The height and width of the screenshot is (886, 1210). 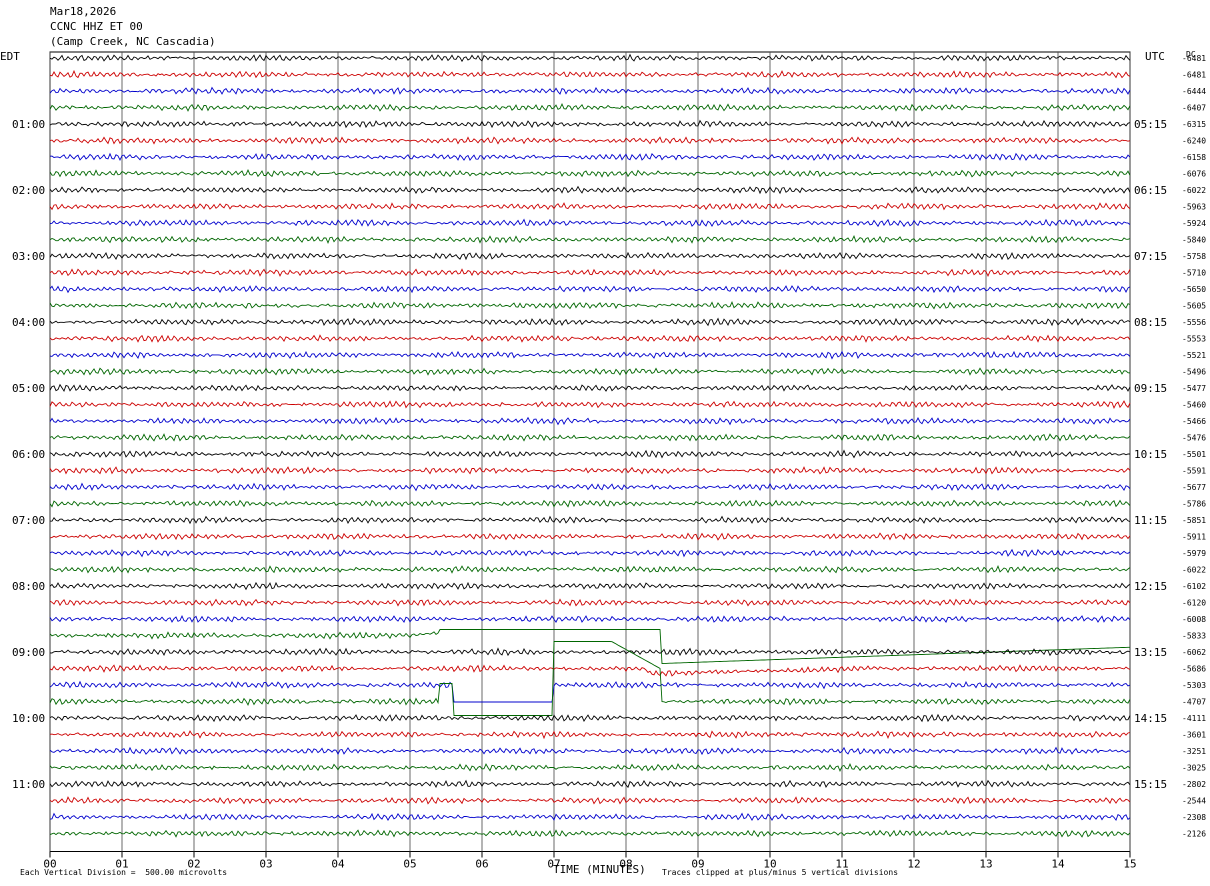 I want to click on left-hour-label: 03:00, so click(x=28, y=256).